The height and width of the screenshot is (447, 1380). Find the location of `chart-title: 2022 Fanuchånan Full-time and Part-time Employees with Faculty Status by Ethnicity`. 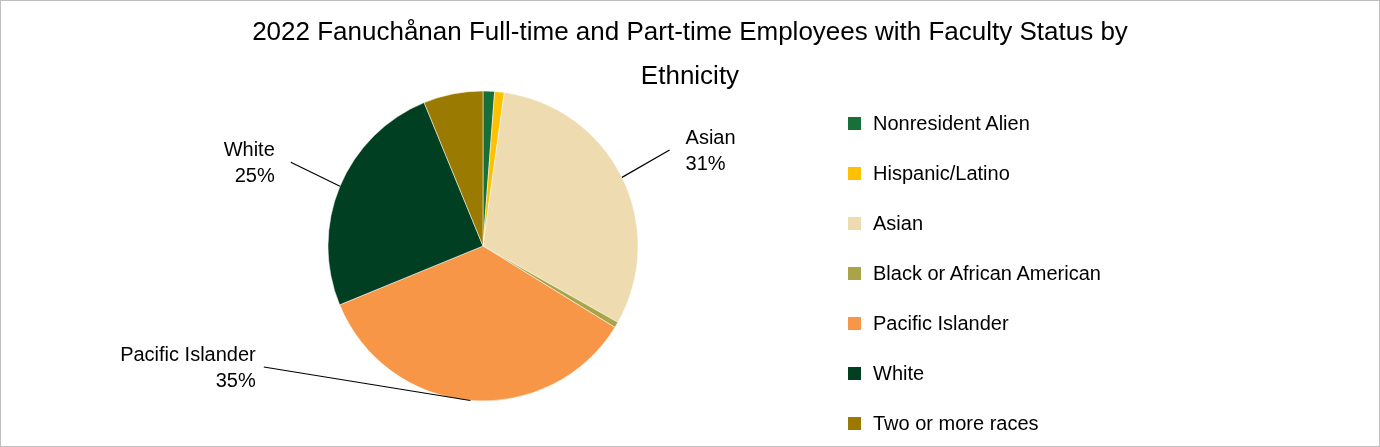

chart-title: 2022 Fanuchånan Full-time and Part-time Employees with Faculty Status by Ethnicity is located at coordinates (690, 53).